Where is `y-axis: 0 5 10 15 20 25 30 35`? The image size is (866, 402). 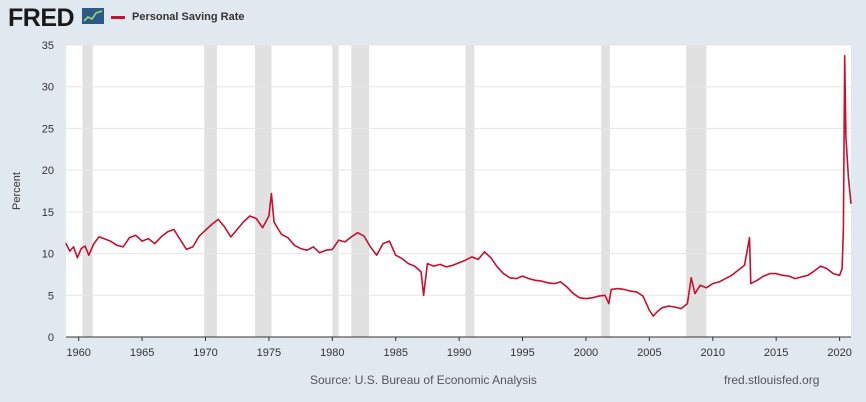
y-axis: 0 5 10 15 20 25 30 35 is located at coordinates (48, 192).